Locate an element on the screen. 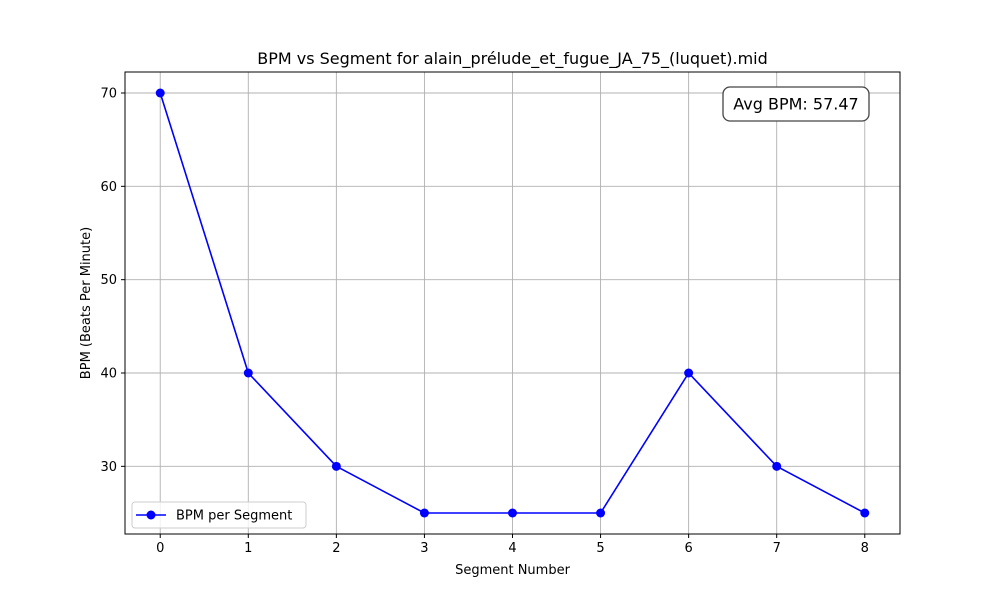 This screenshot has width=1000, height=604. annotation-text: Avg BPM: 57.47 is located at coordinates (795, 104).